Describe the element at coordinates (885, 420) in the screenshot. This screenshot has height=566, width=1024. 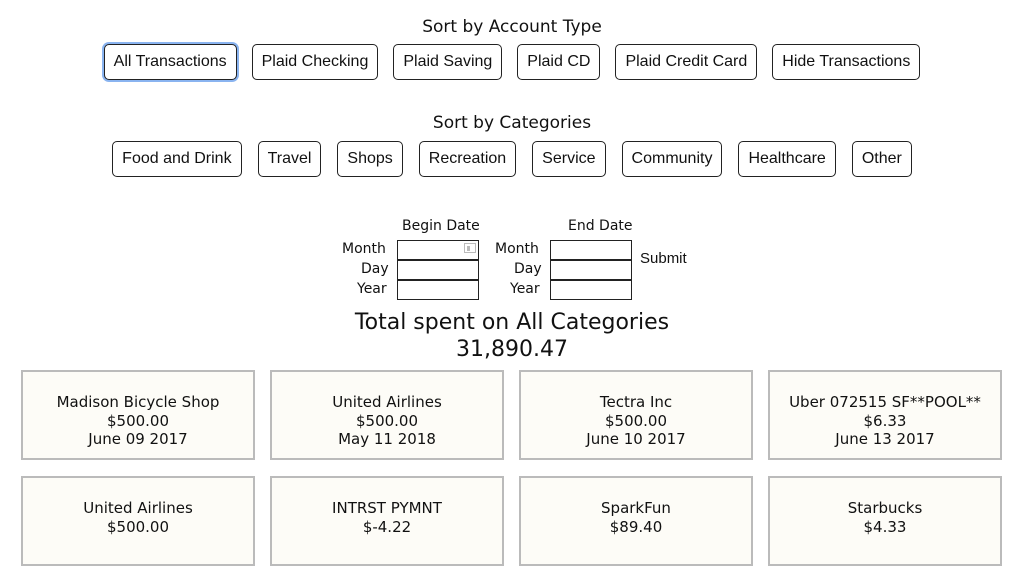
I see `transaction-amount: $6.33` at that location.